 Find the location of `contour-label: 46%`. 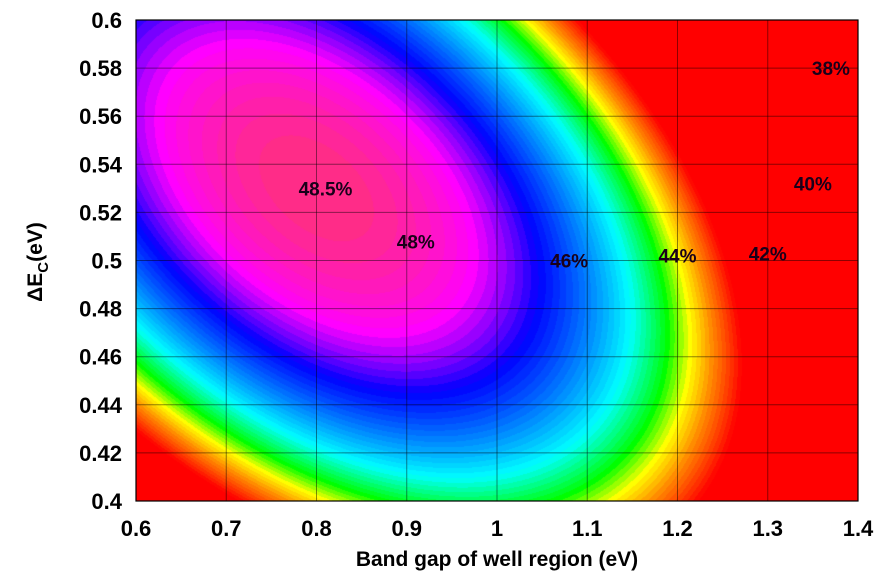

contour-label: 46% is located at coordinates (569, 262).